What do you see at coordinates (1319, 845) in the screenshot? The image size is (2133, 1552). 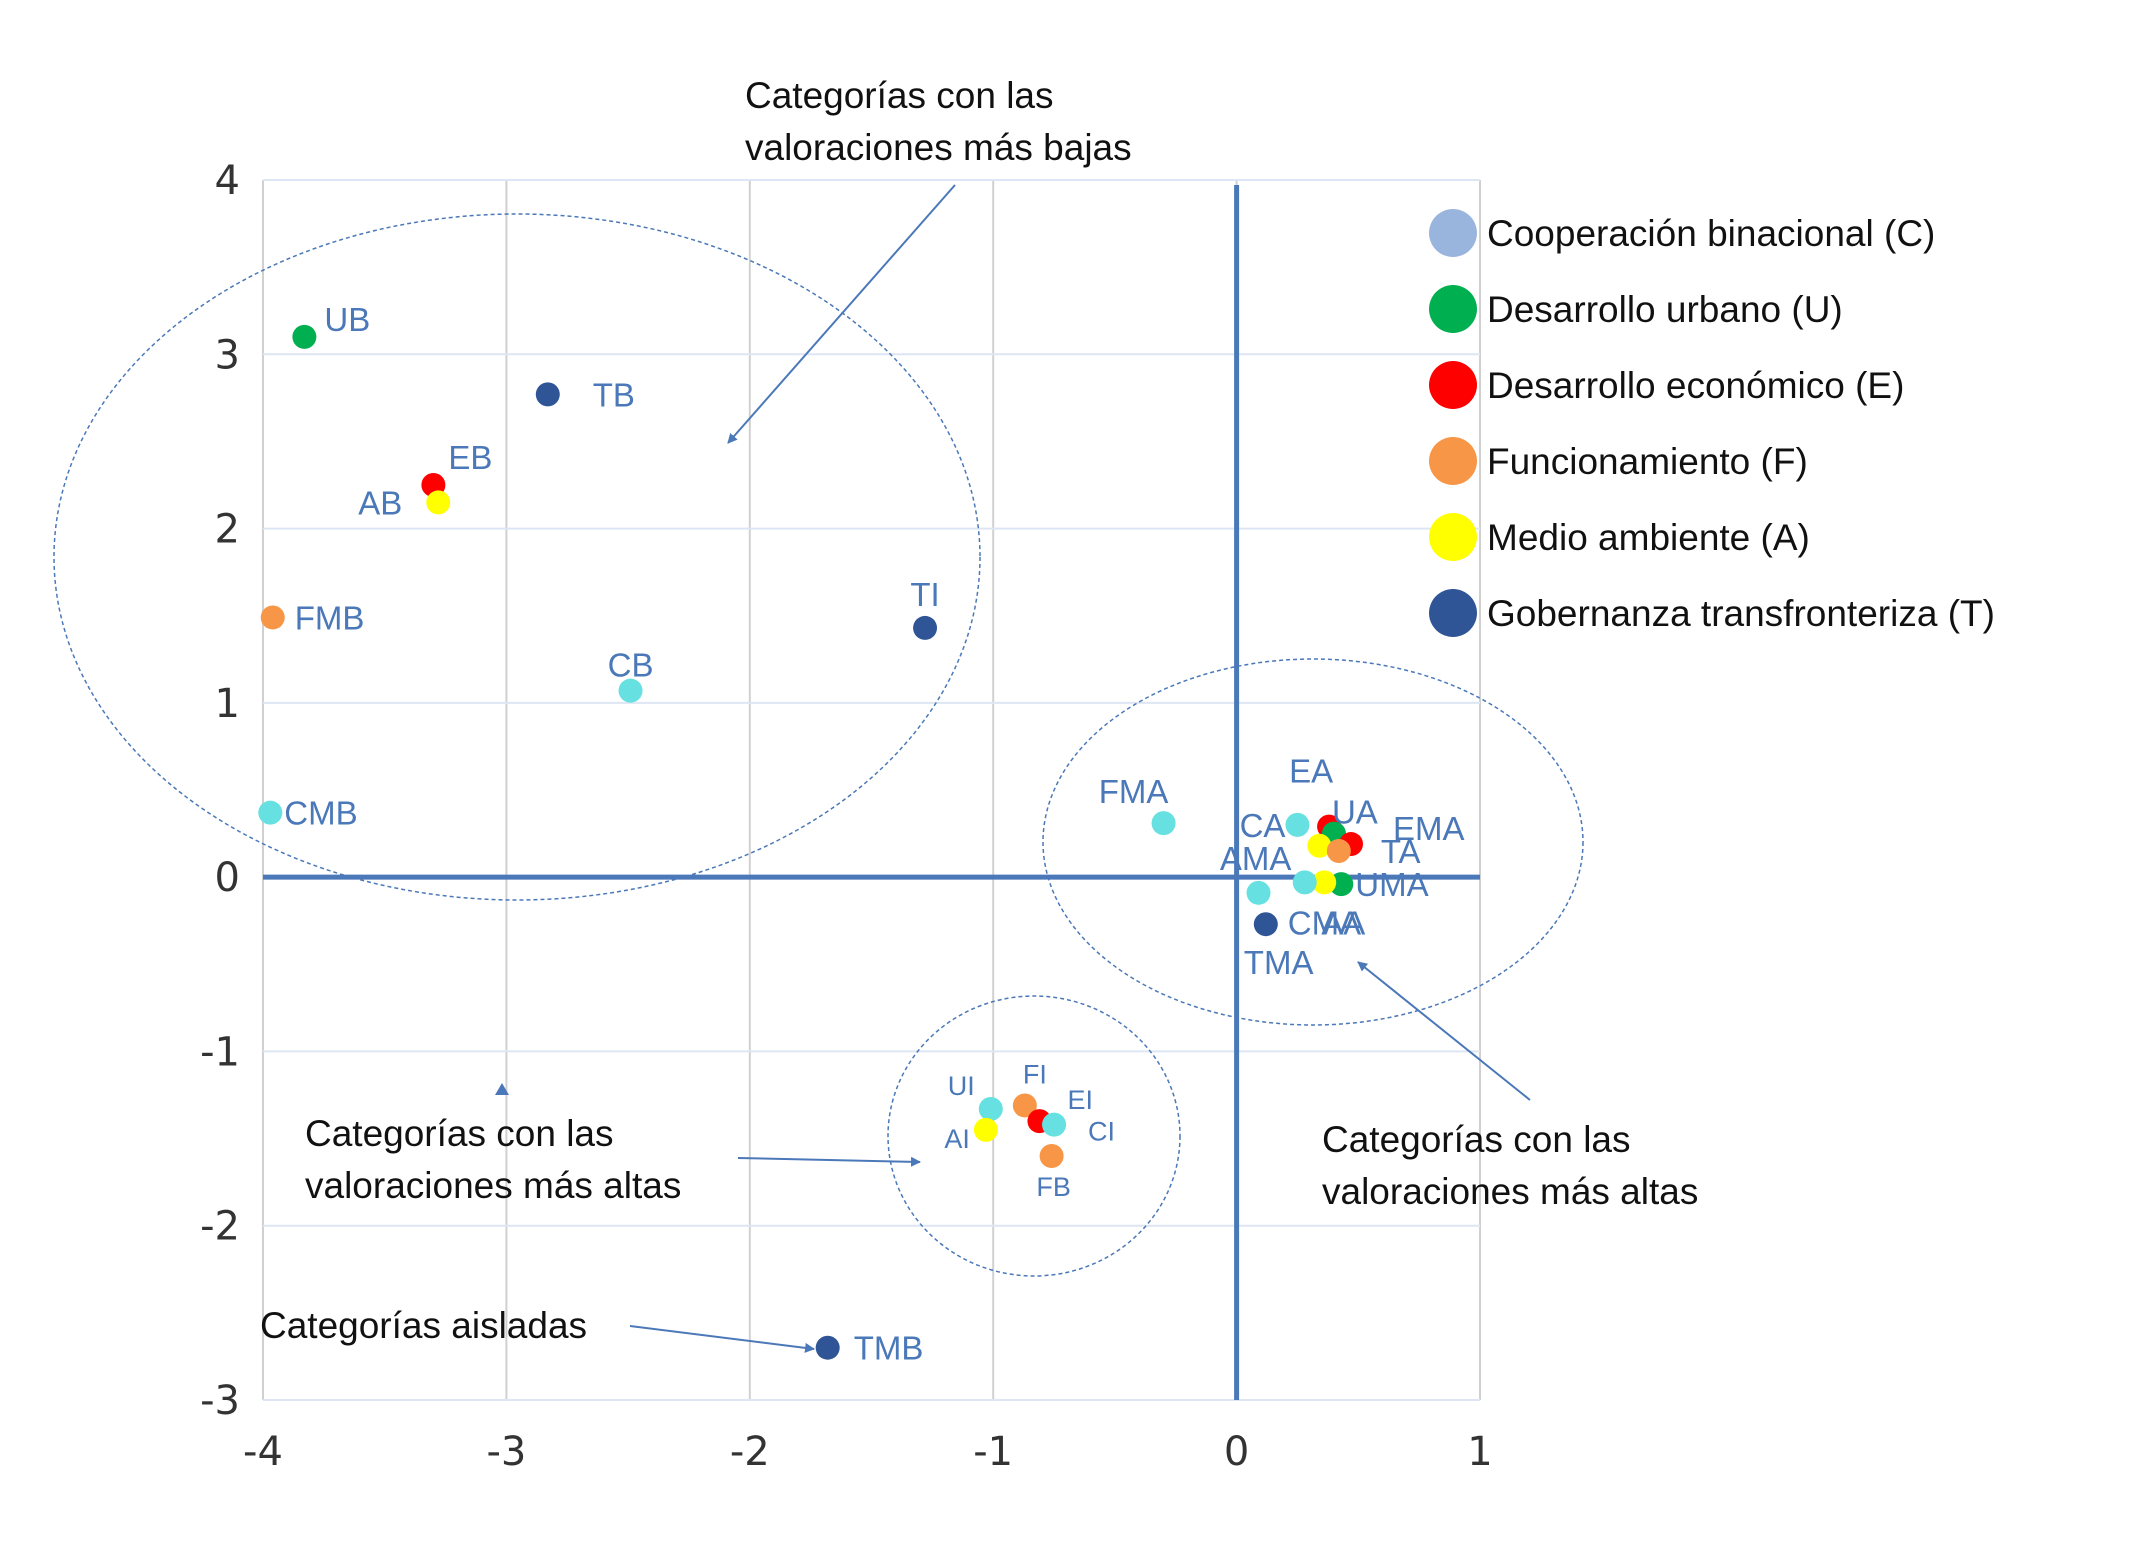 I see `point-ama` at bounding box center [1319, 845].